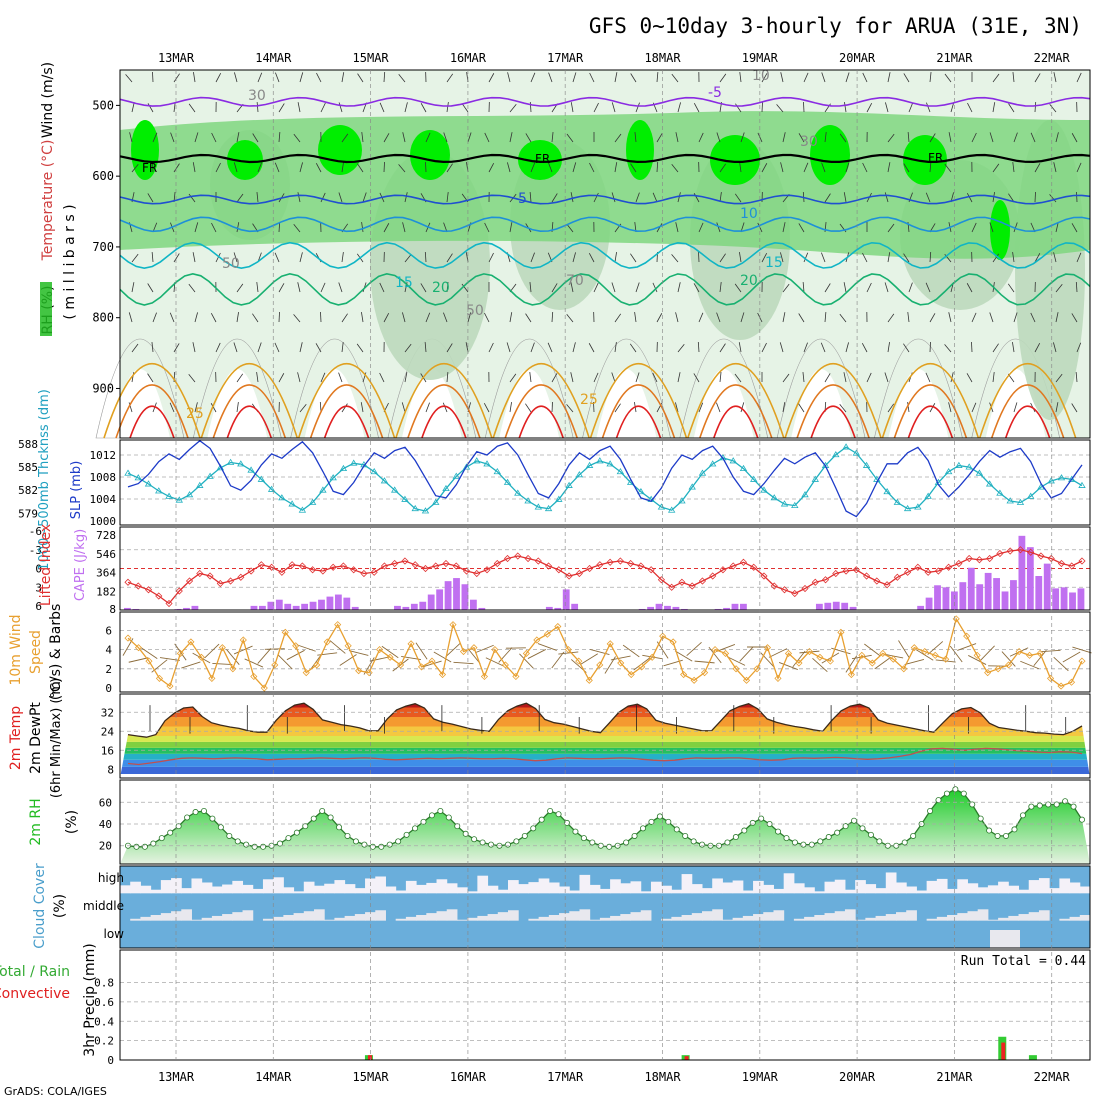 The height and width of the screenshot is (1100, 1100). Describe the element at coordinates (140, 388) in the screenshot. I see `rh-contour` at that location.